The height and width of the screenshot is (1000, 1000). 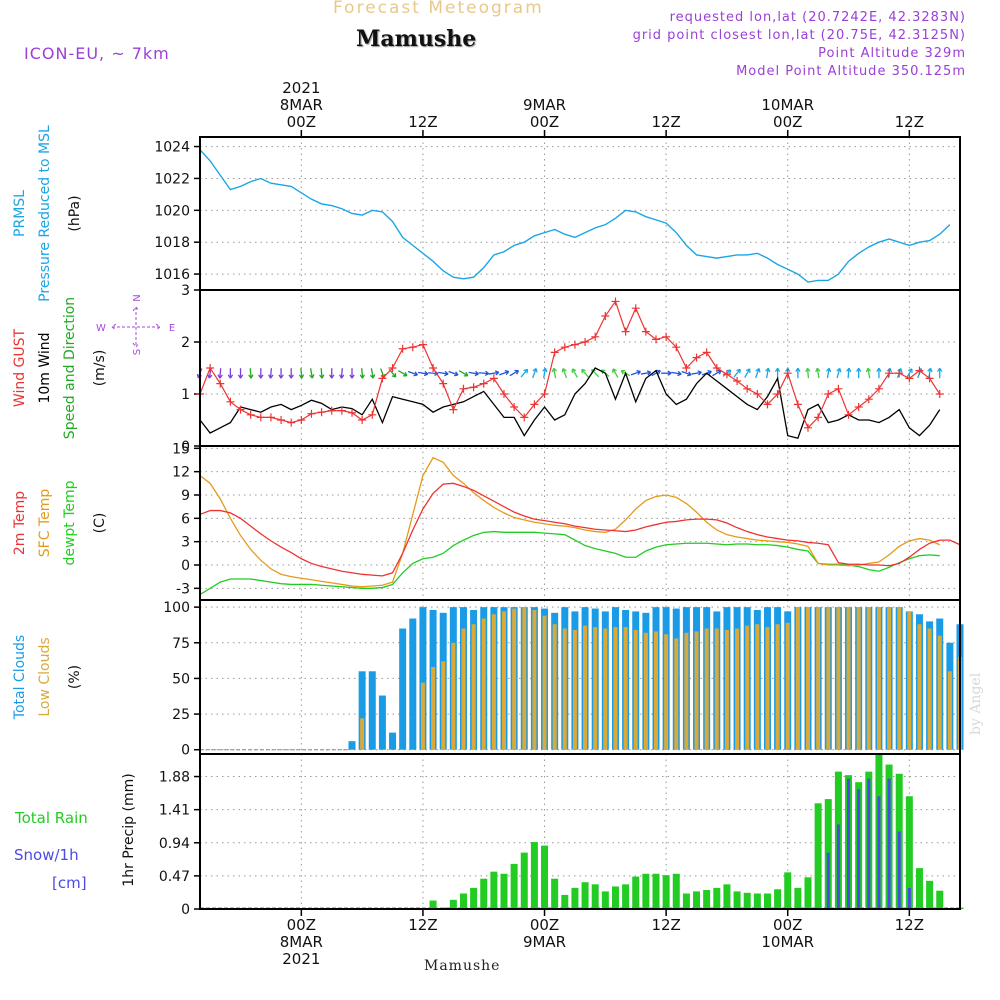 What do you see at coordinates (301, 105) in the screenshot?
I see `top-time-label: 8MAR` at bounding box center [301, 105].